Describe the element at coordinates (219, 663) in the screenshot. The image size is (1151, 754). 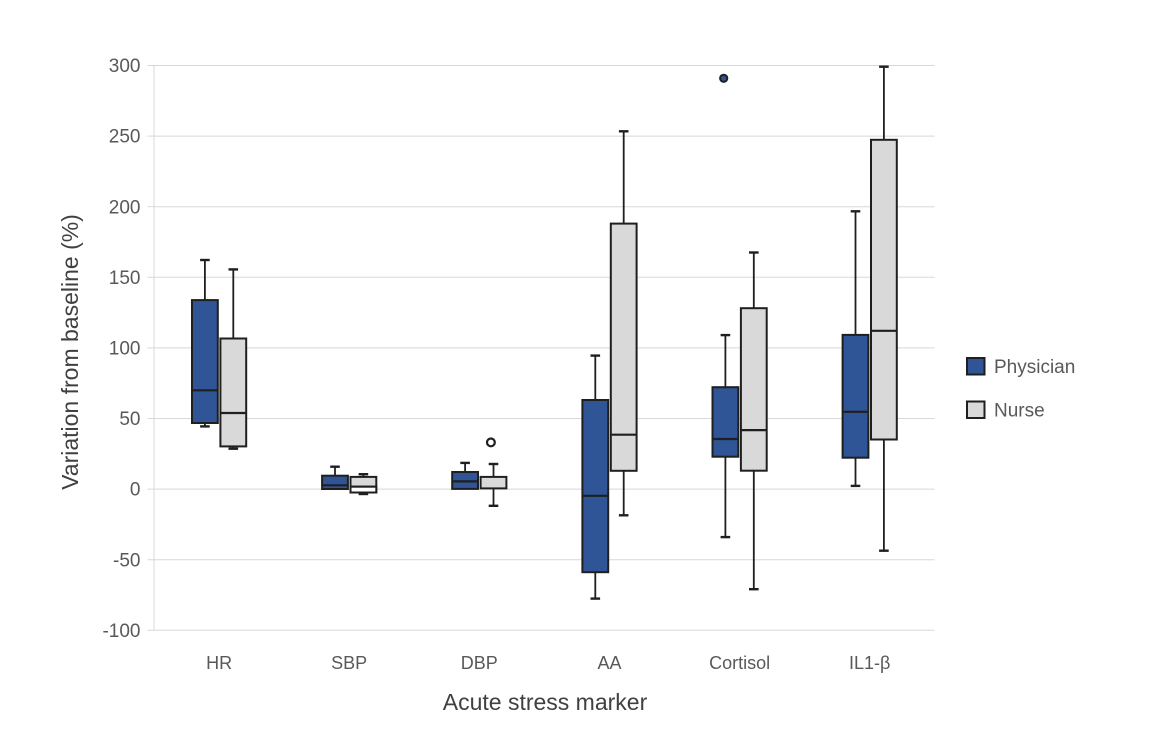
I see `svg-text: HR` at that location.